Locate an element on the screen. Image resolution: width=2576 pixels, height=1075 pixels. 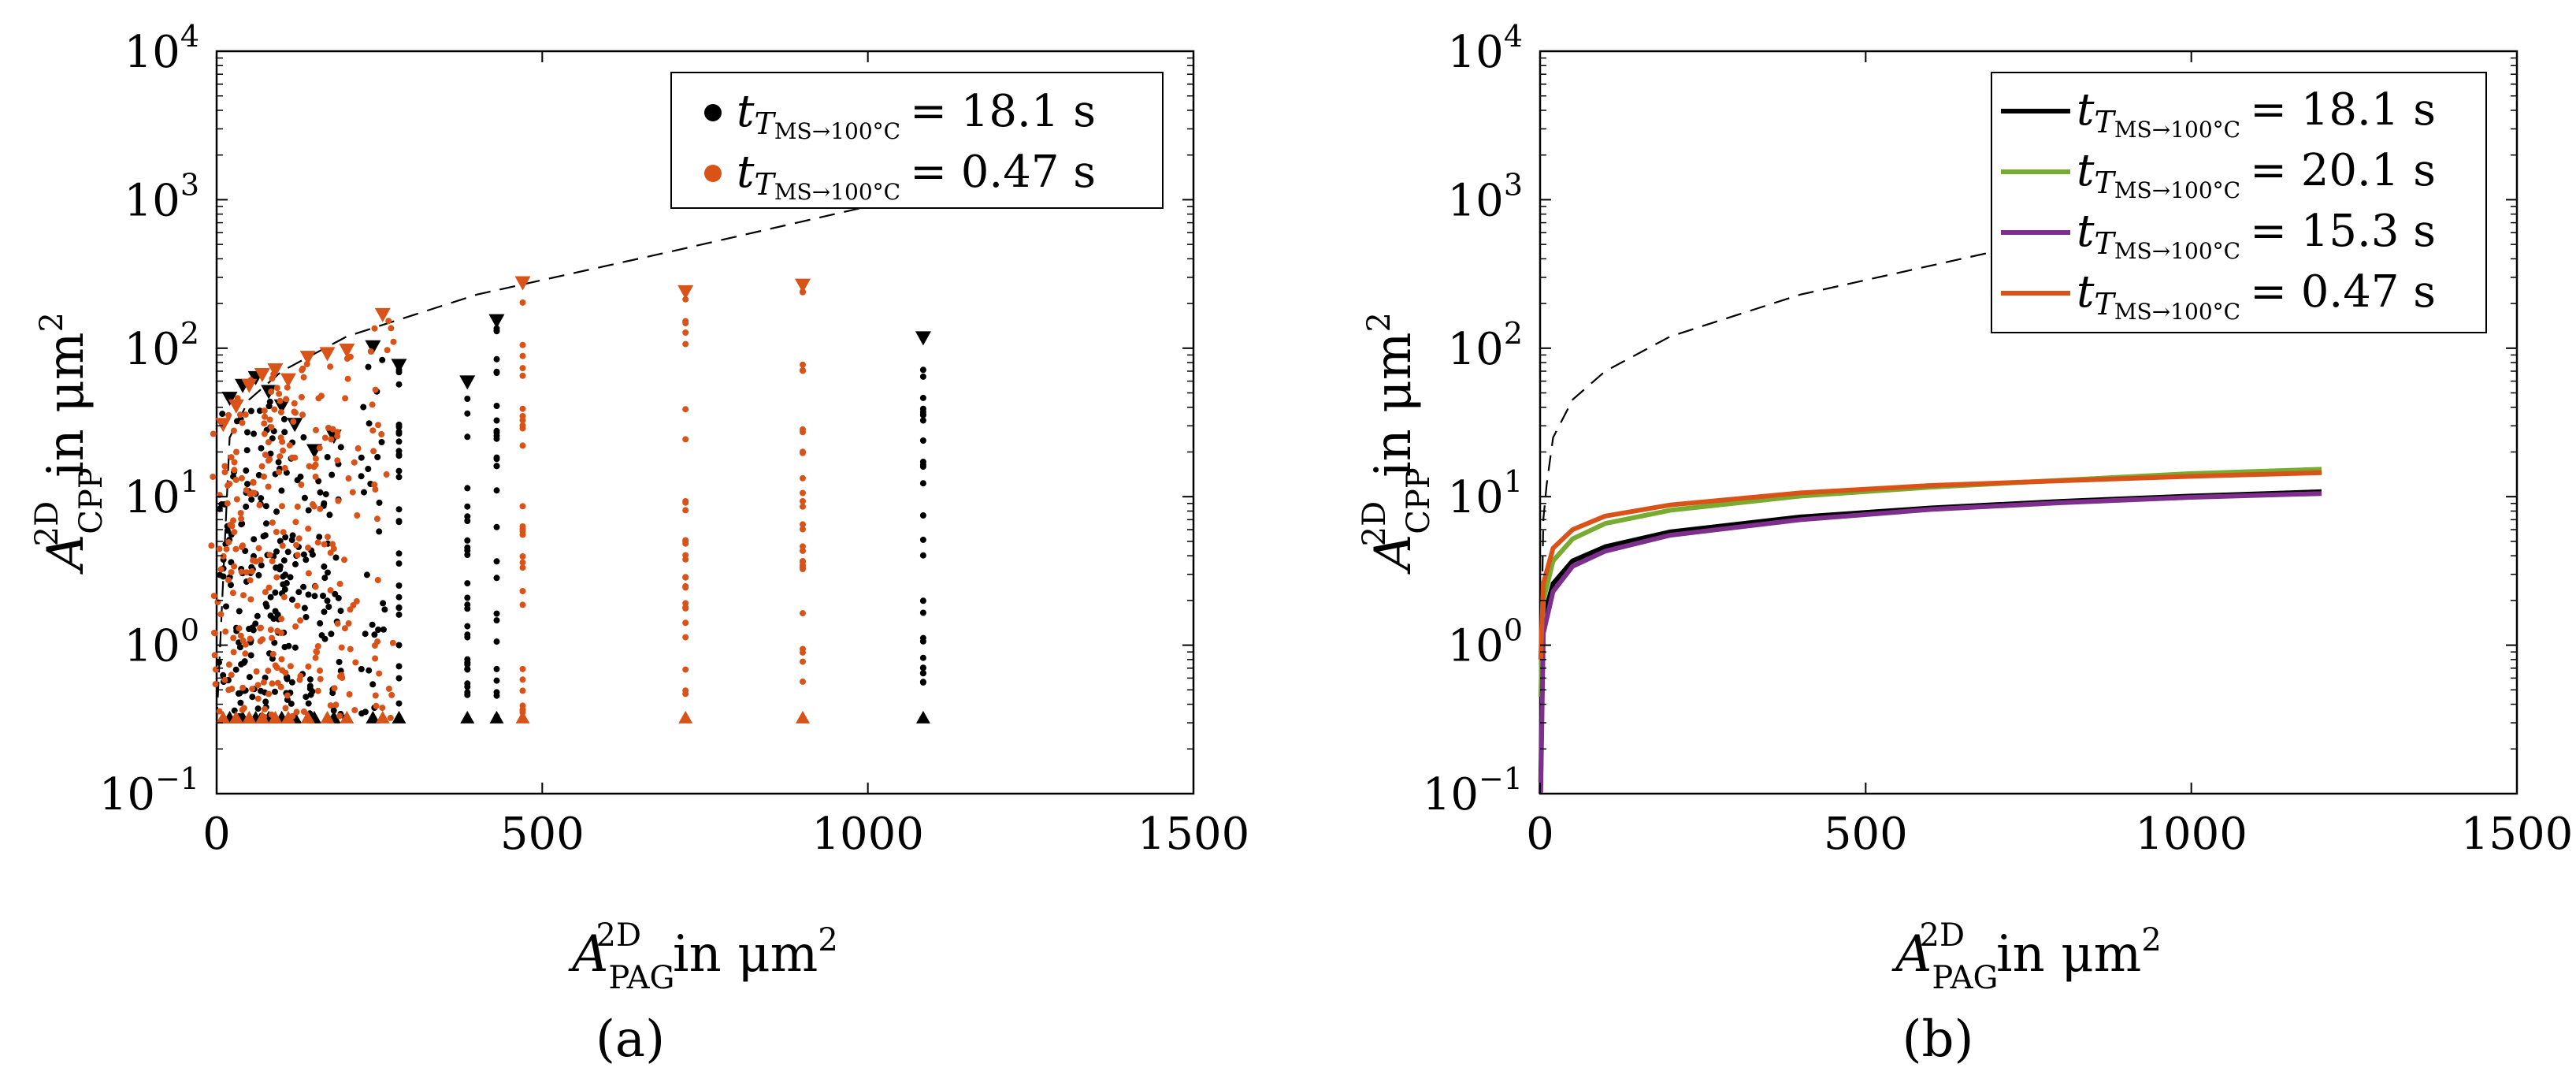
b-xtick-label-1: 500 is located at coordinates (1866, 834).